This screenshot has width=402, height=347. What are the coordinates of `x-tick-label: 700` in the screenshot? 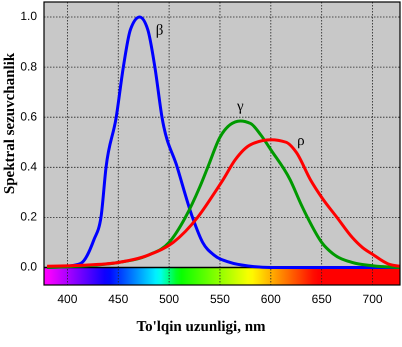 It's located at (372, 299).